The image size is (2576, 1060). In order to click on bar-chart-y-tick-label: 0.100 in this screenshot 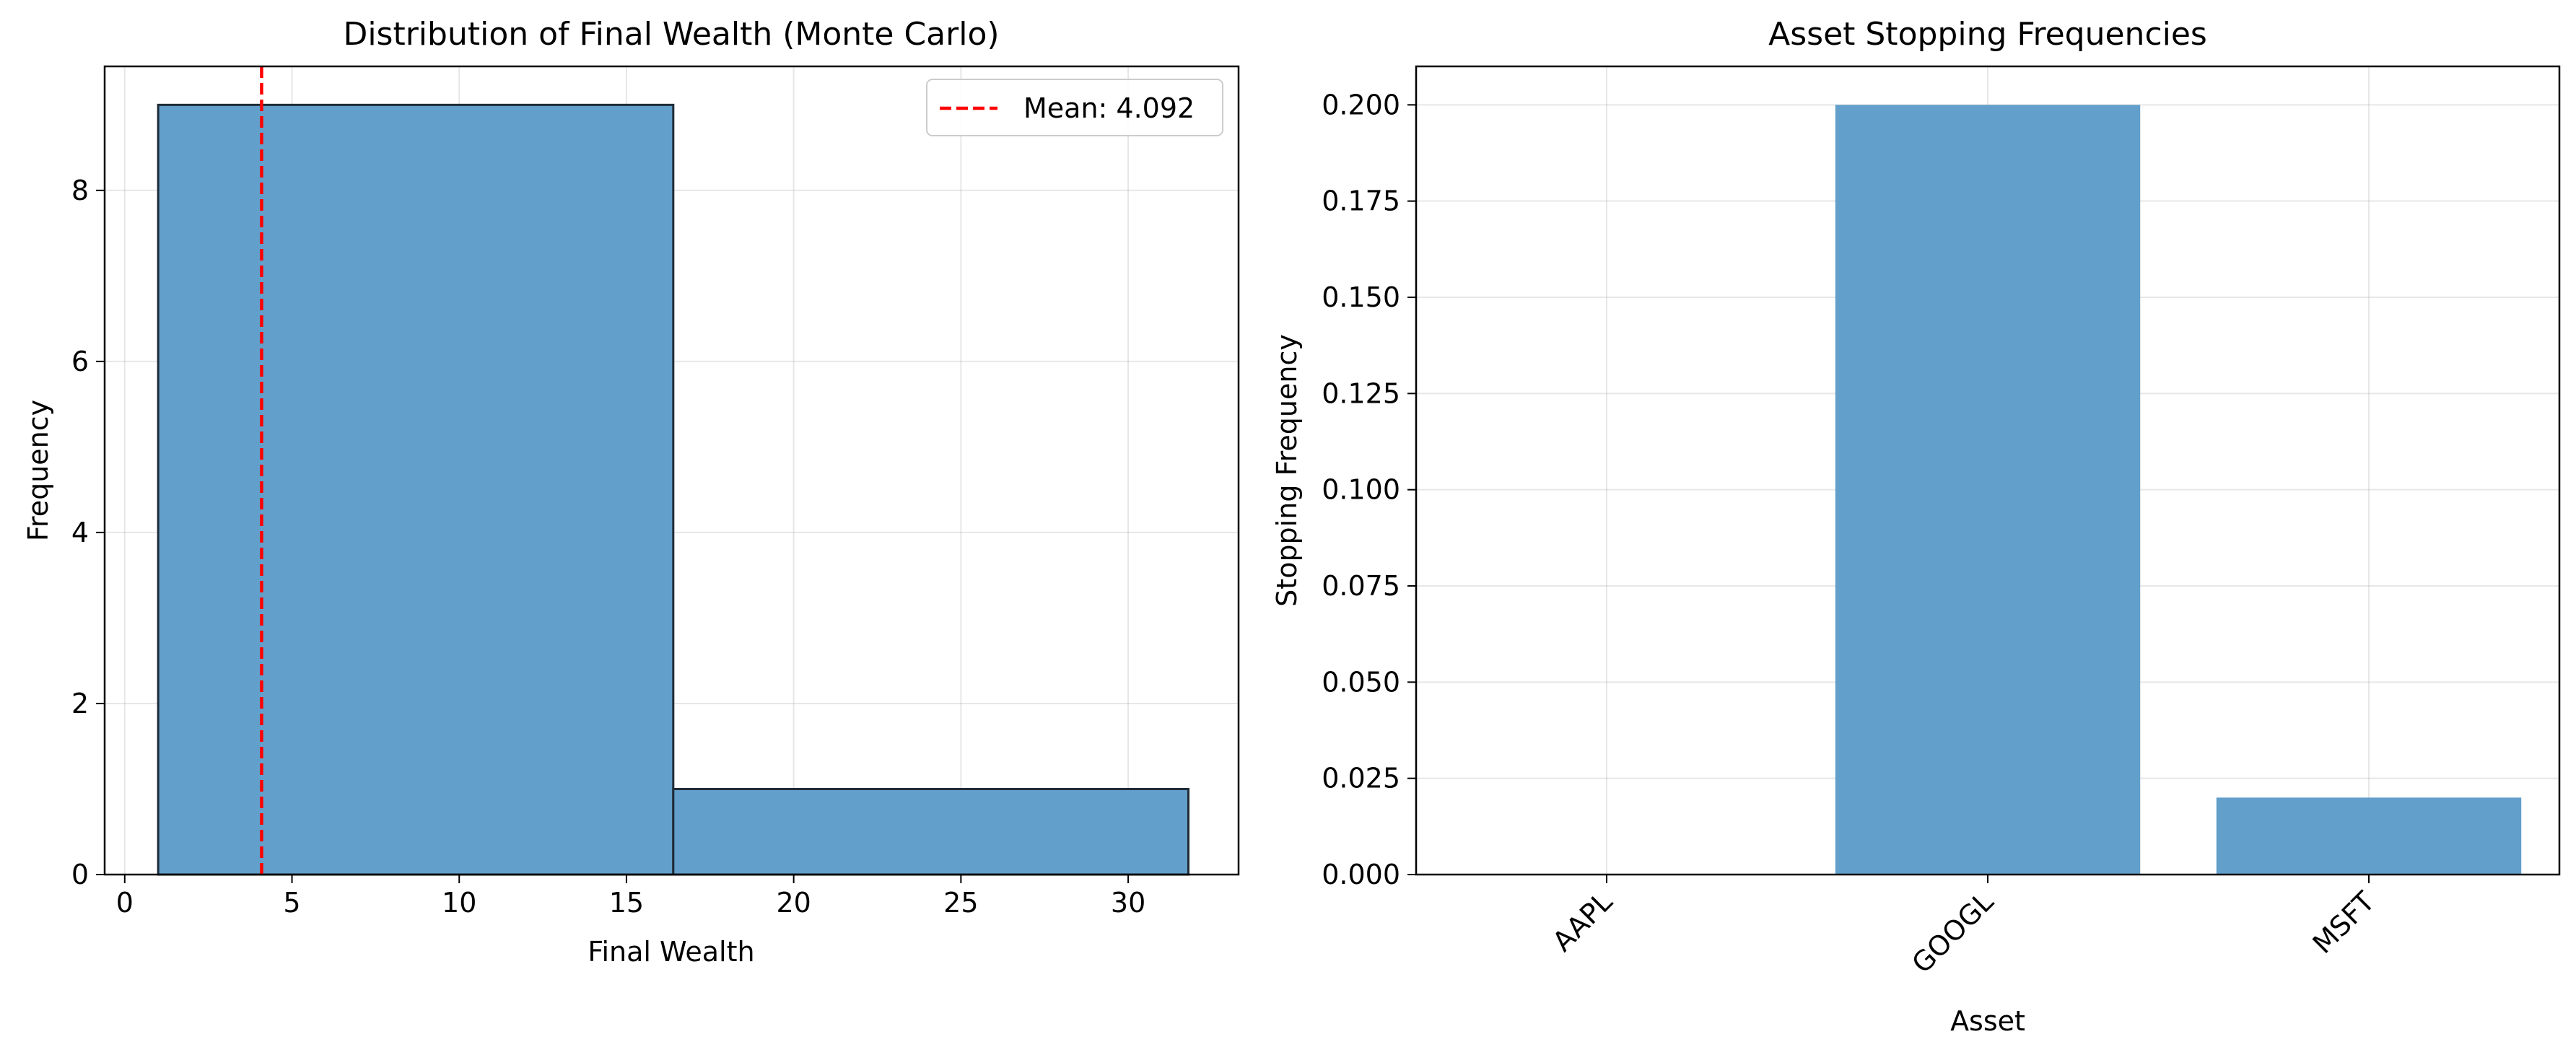, I will do `click(1361, 490)`.